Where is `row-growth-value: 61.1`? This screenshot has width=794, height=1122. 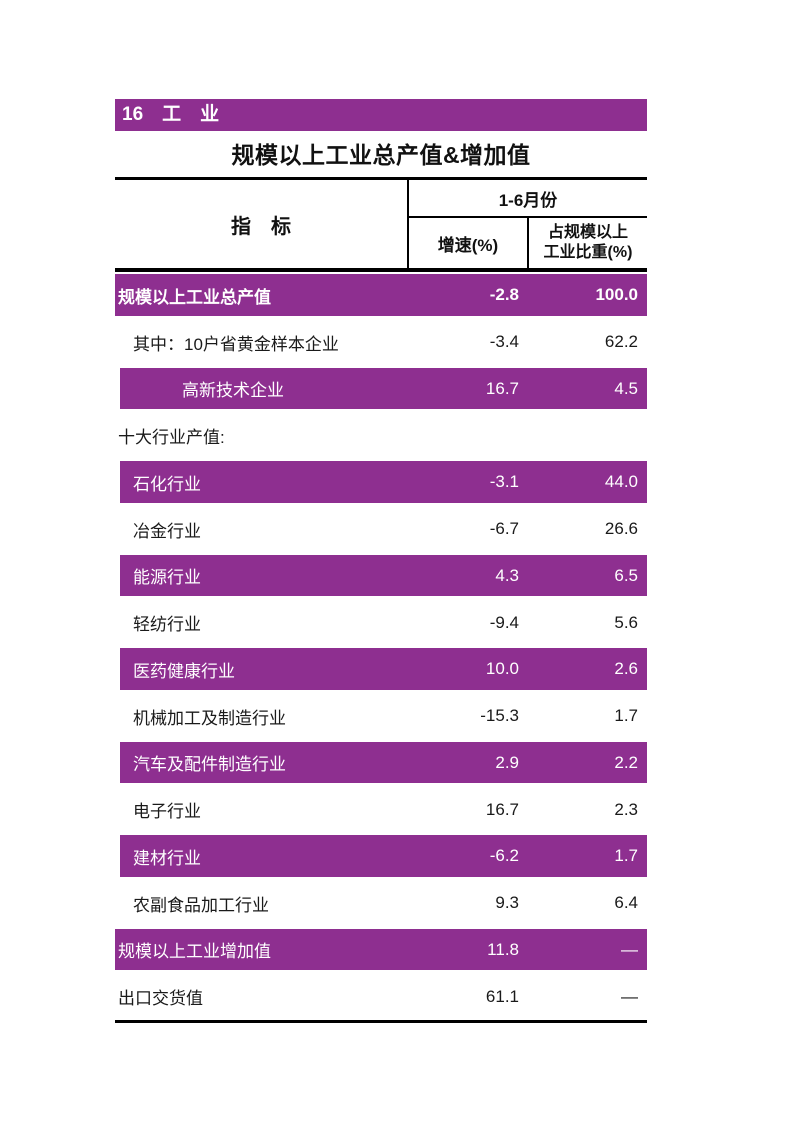
row-growth-value: 61.1 is located at coordinates (502, 996).